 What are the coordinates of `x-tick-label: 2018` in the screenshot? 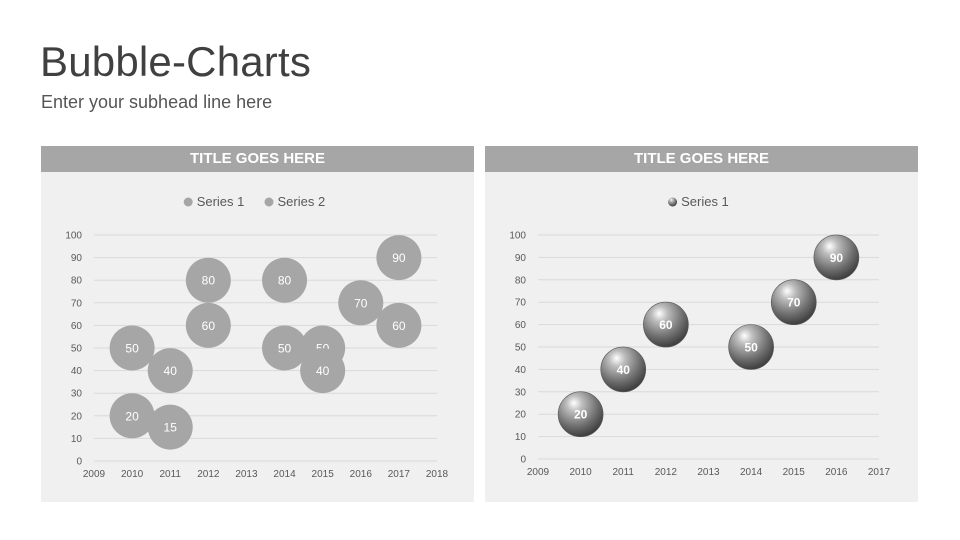 It's located at (437, 474).